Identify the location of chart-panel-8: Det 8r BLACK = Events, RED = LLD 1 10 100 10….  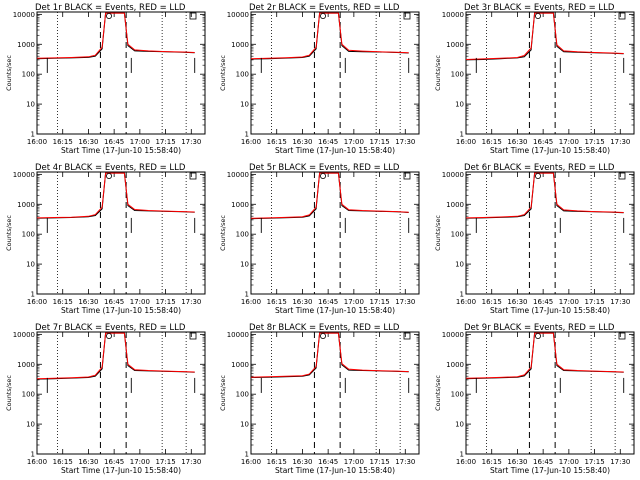
(319, 399).